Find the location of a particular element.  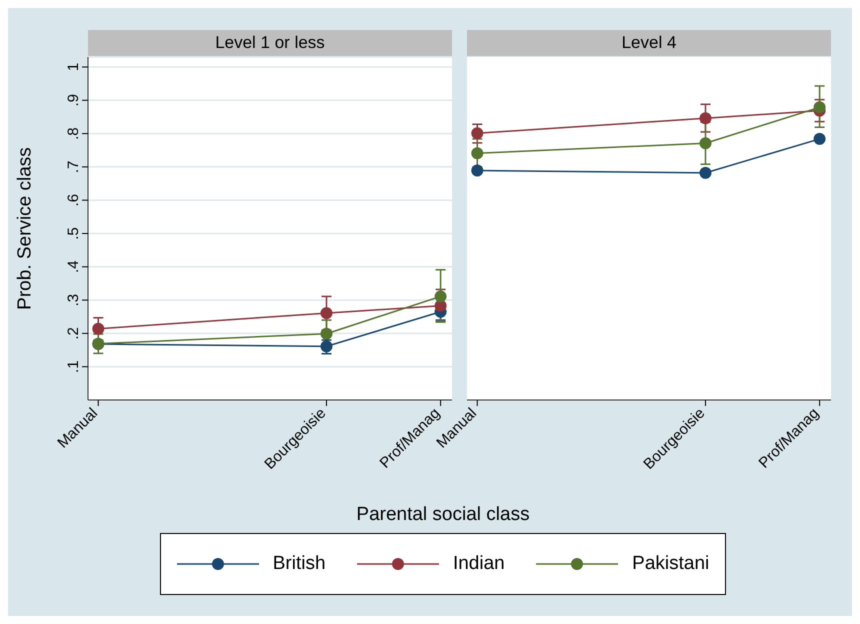

y-tick-label: .9 is located at coordinates (73, 100).